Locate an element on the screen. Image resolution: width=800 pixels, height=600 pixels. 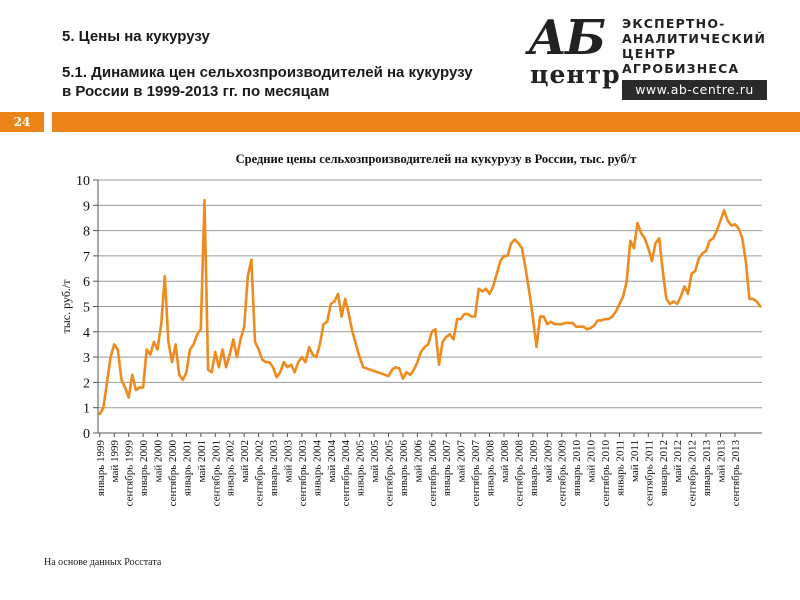
x-tick-label: май 2012 is located at coordinates (678, 461).